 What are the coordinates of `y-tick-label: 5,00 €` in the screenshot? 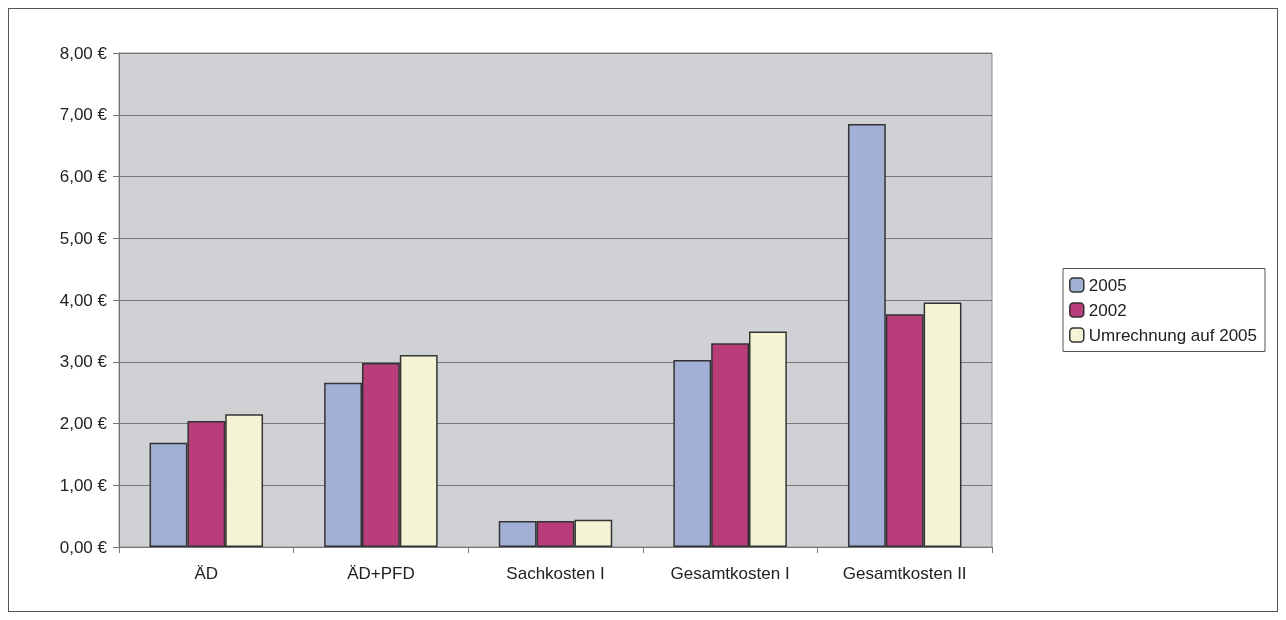 It's located at (83, 238).